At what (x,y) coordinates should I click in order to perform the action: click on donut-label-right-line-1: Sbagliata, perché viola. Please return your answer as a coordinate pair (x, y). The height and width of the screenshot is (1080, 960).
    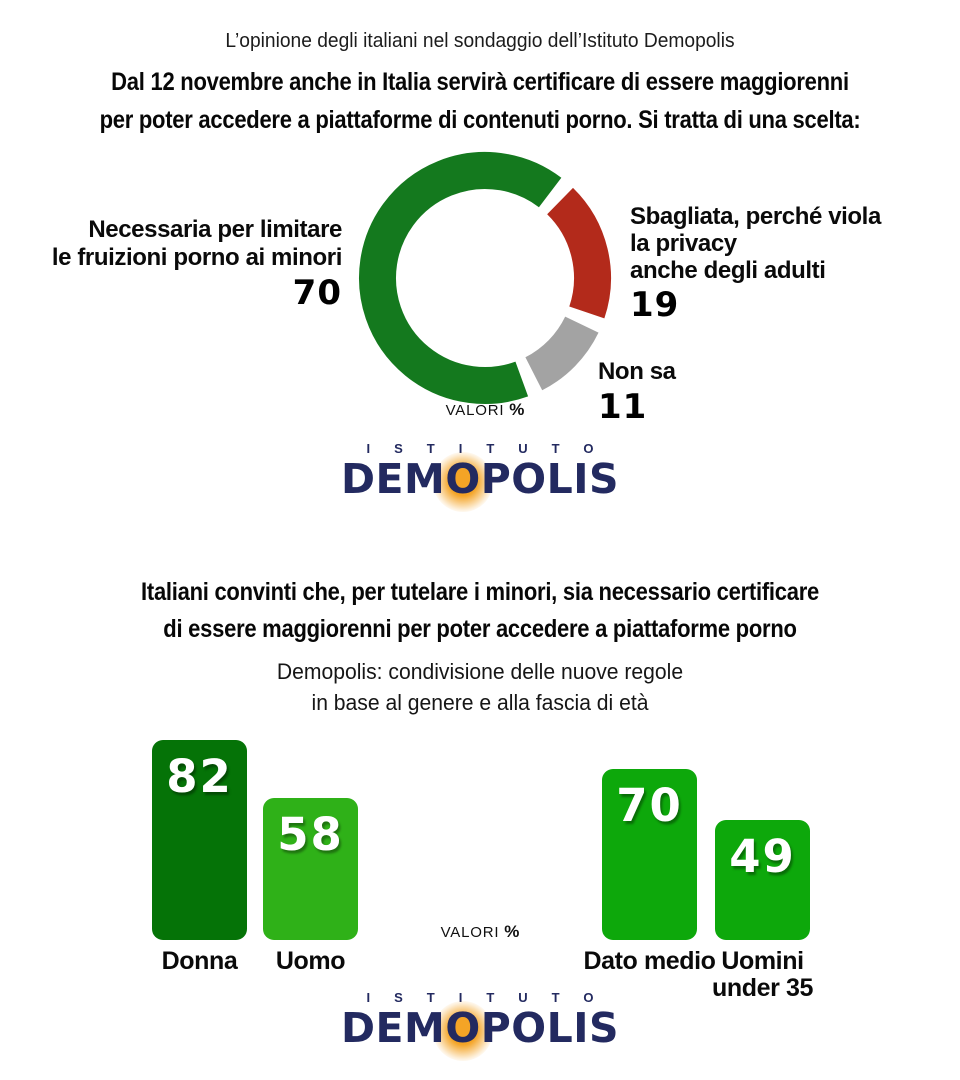
    Looking at the image, I should click on (755, 216).